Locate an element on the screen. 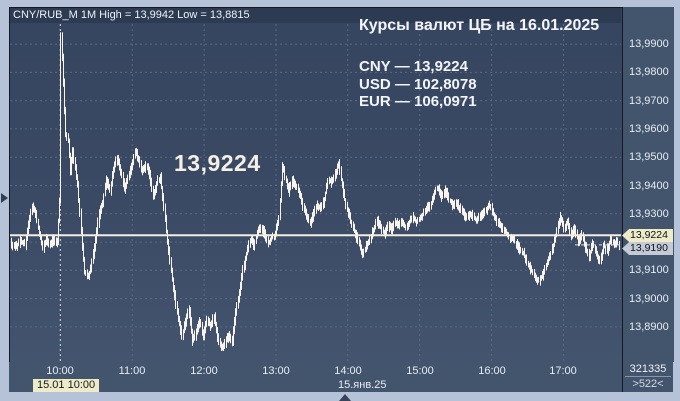  time-axis-label: 13:00 is located at coordinates (276, 371).